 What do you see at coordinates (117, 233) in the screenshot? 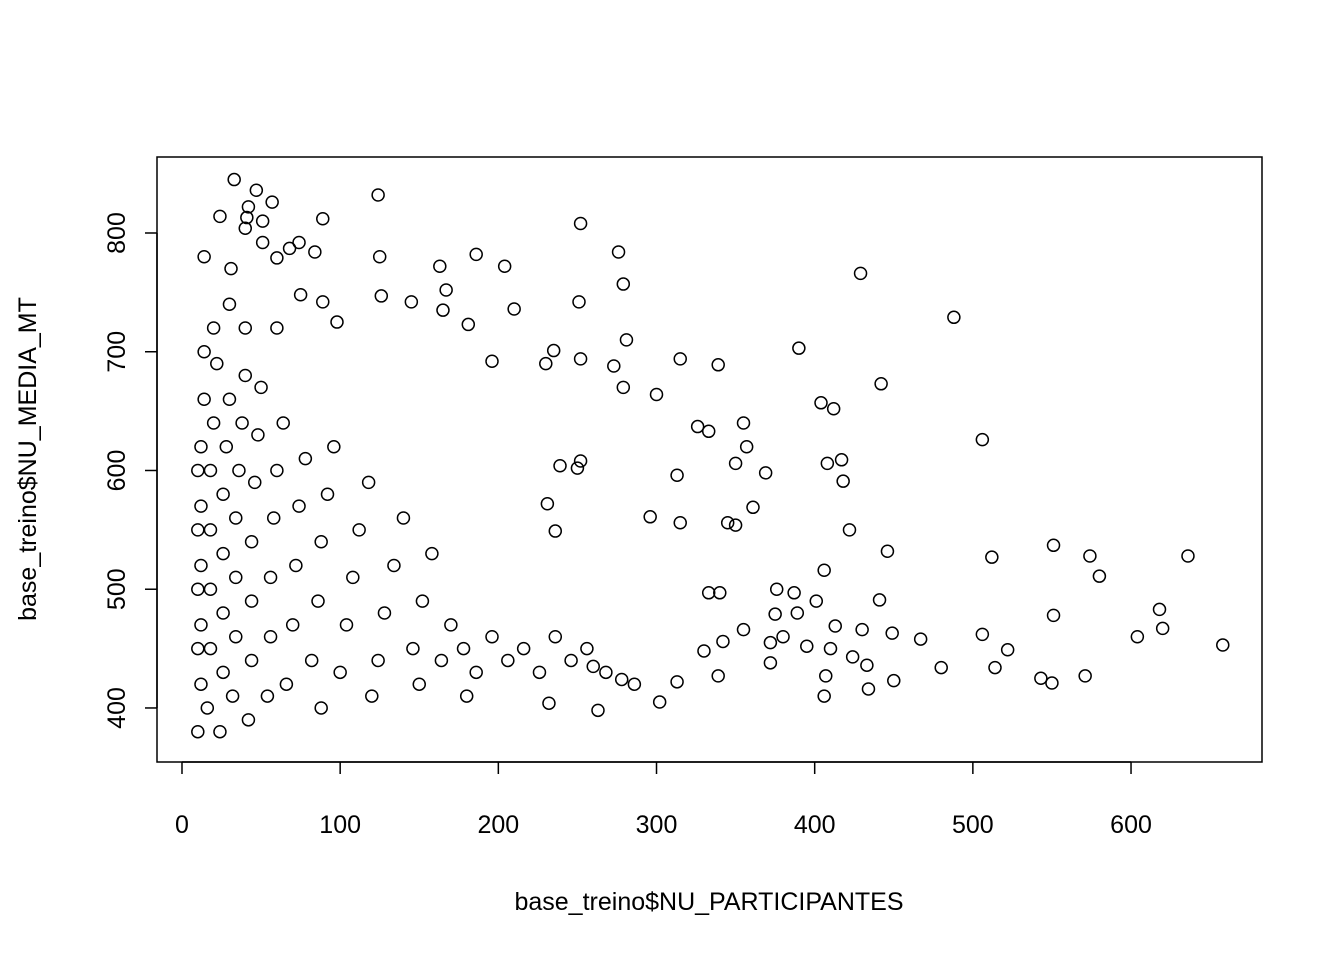
I see `y-tick-label: 800` at bounding box center [117, 233].